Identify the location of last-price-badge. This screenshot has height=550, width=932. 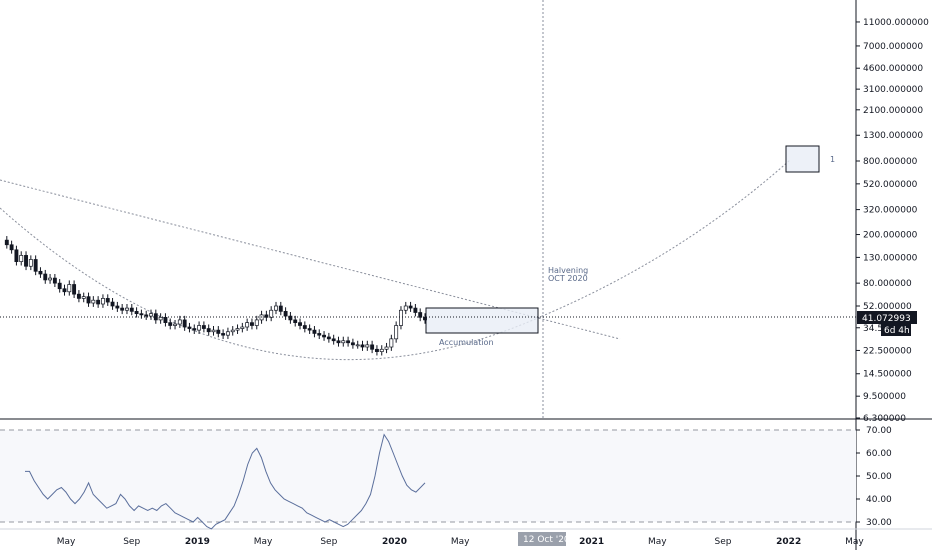
(887, 317).